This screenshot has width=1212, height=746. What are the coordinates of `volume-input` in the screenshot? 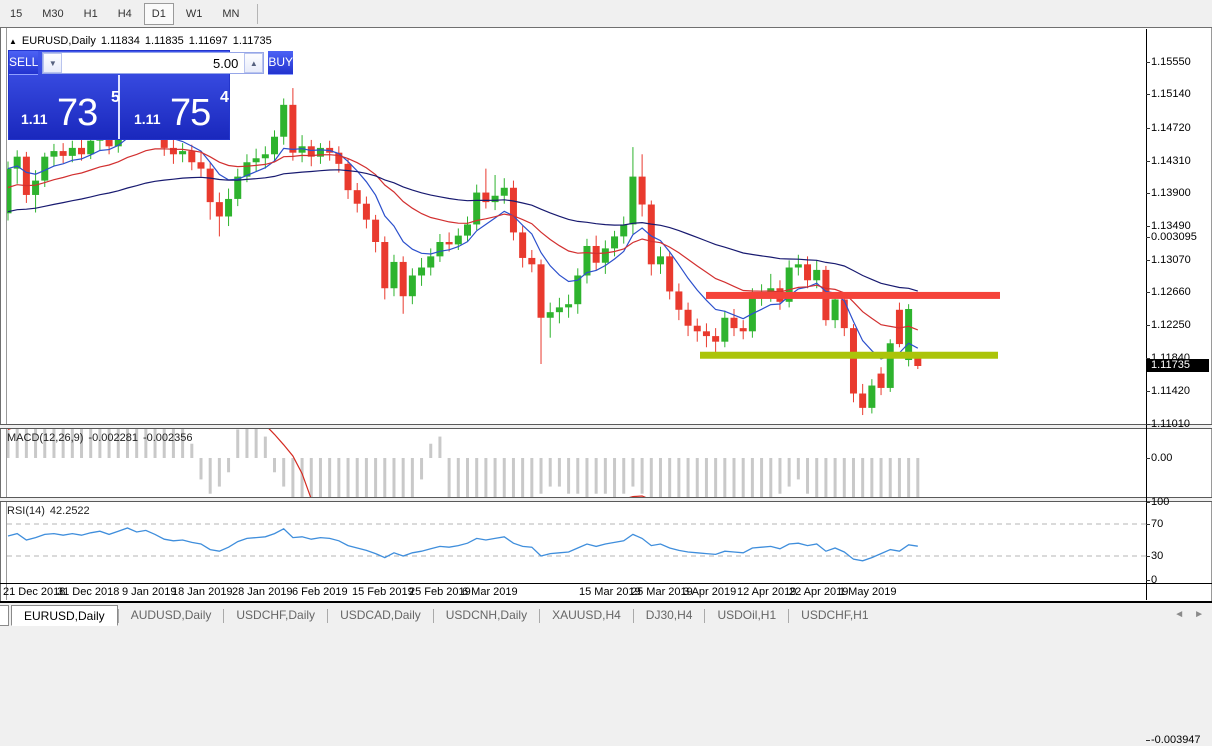 It's located at (153, 63).